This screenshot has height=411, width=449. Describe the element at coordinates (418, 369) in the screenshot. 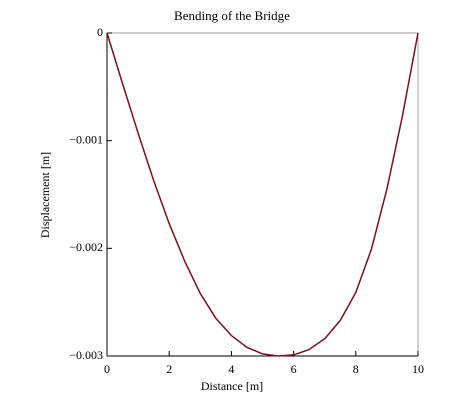

I see `x-tick-label: 10` at that location.